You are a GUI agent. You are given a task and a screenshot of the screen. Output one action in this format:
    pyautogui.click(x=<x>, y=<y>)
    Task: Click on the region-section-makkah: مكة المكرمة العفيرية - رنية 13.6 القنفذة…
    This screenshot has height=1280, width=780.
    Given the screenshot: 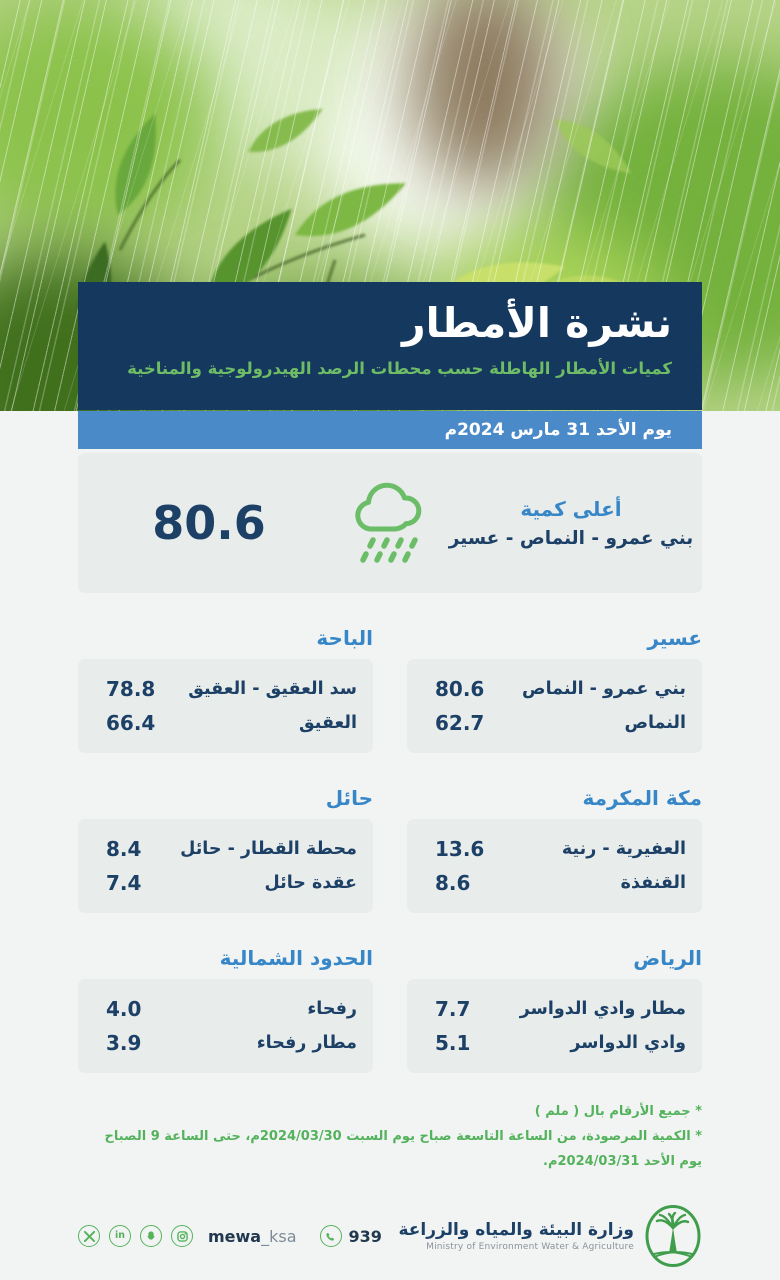 What is the action you would take?
    pyautogui.click(x=554, y=849)
    